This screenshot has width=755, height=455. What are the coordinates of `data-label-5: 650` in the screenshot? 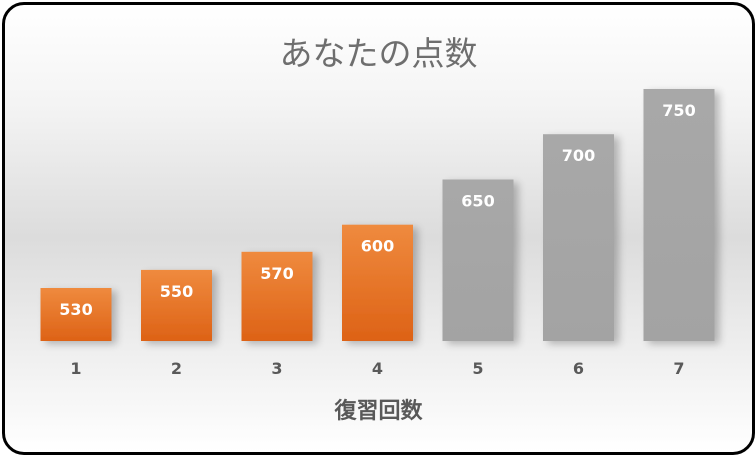 It's located at (477, 201).